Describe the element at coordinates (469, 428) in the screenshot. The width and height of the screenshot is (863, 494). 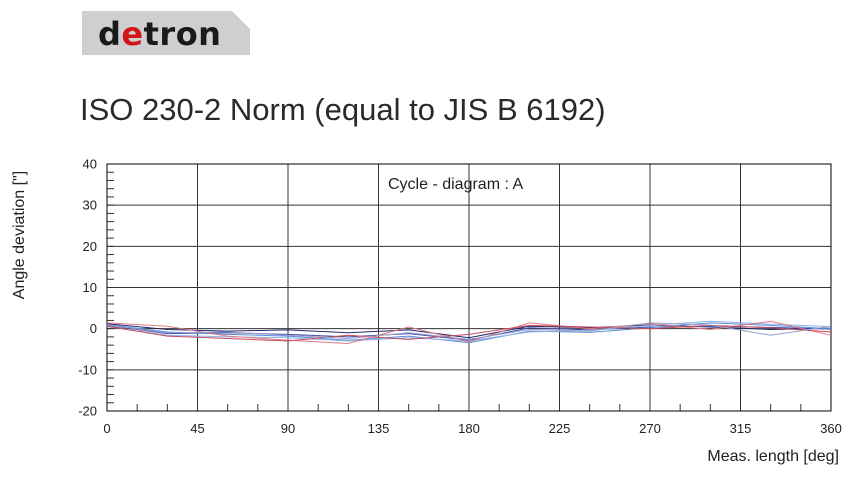
I see `x-tick-label: 180` at that location.